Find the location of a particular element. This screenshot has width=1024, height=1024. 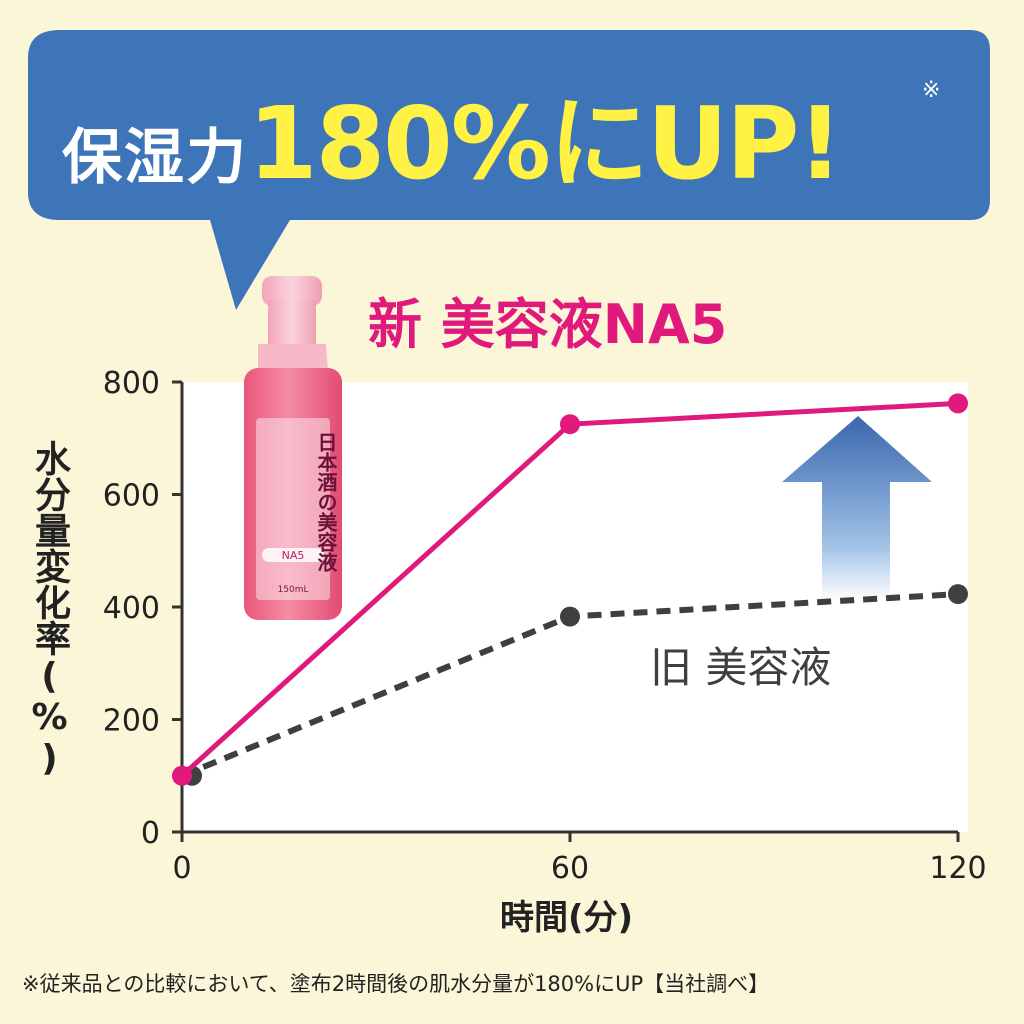

headline: 保湿力 180%にUP! is located at coordinates (452, 137).